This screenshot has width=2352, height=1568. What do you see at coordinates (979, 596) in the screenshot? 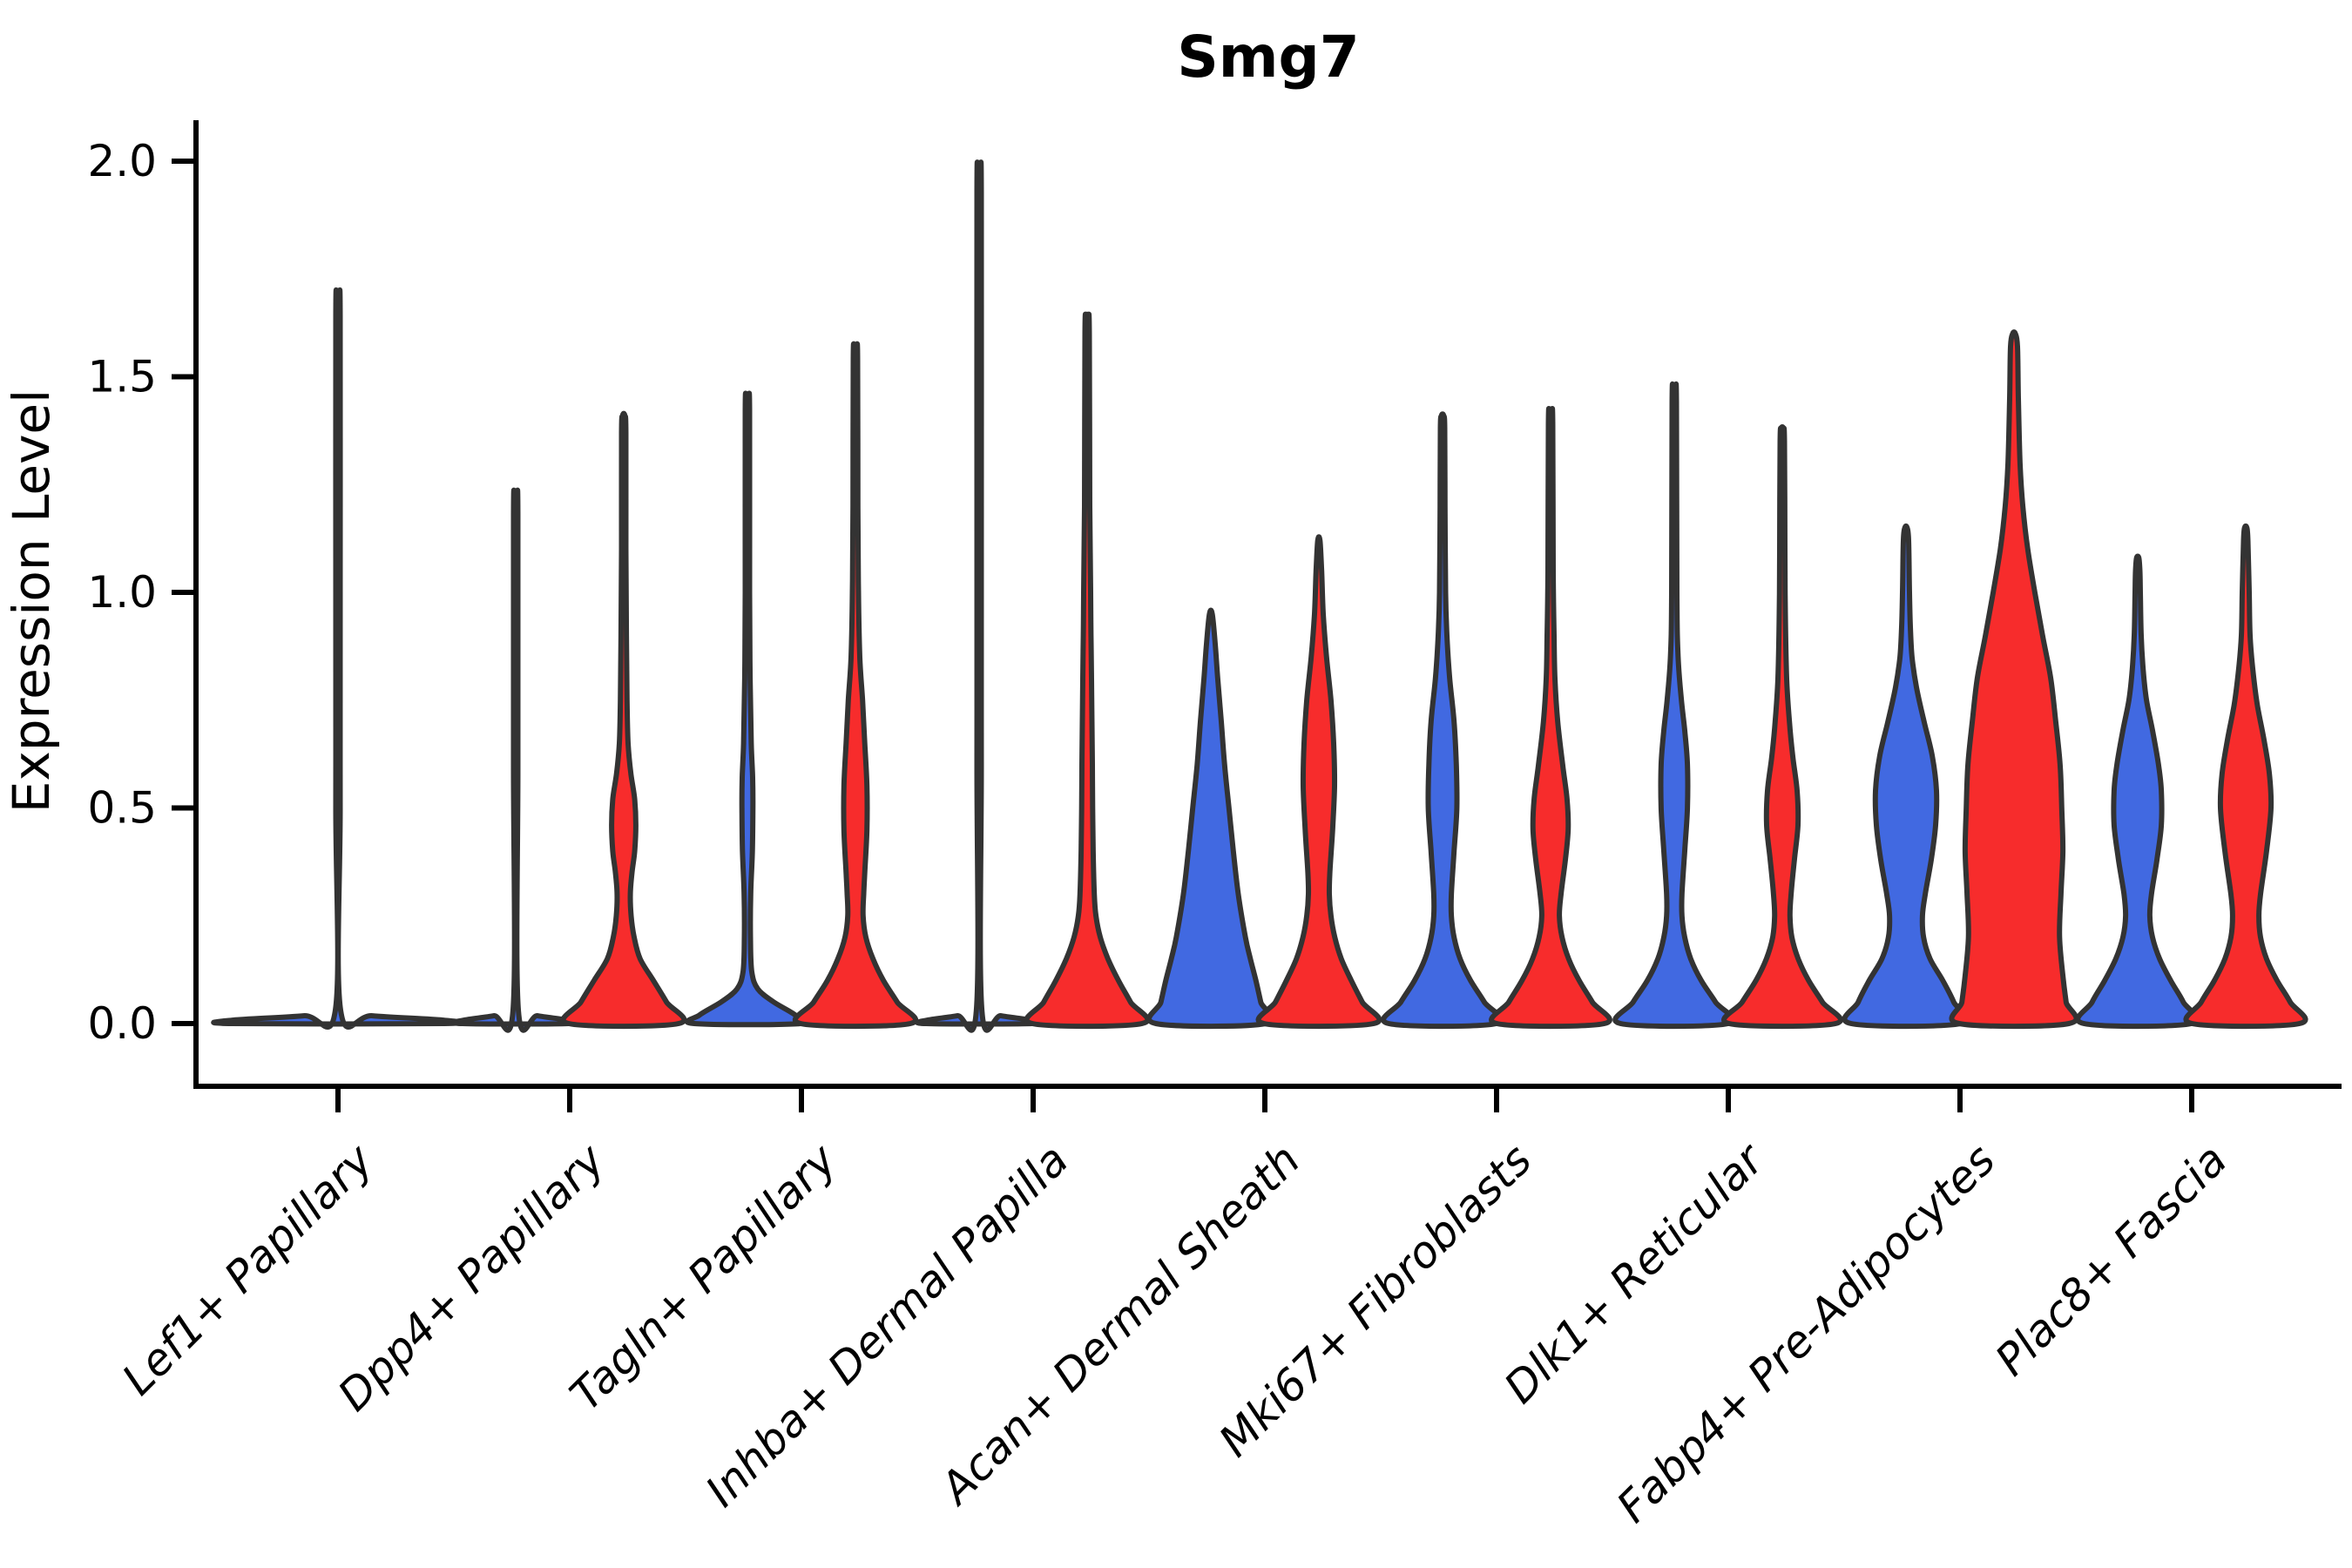
I see `violin-4-blue` at bounding box center [979, 596].